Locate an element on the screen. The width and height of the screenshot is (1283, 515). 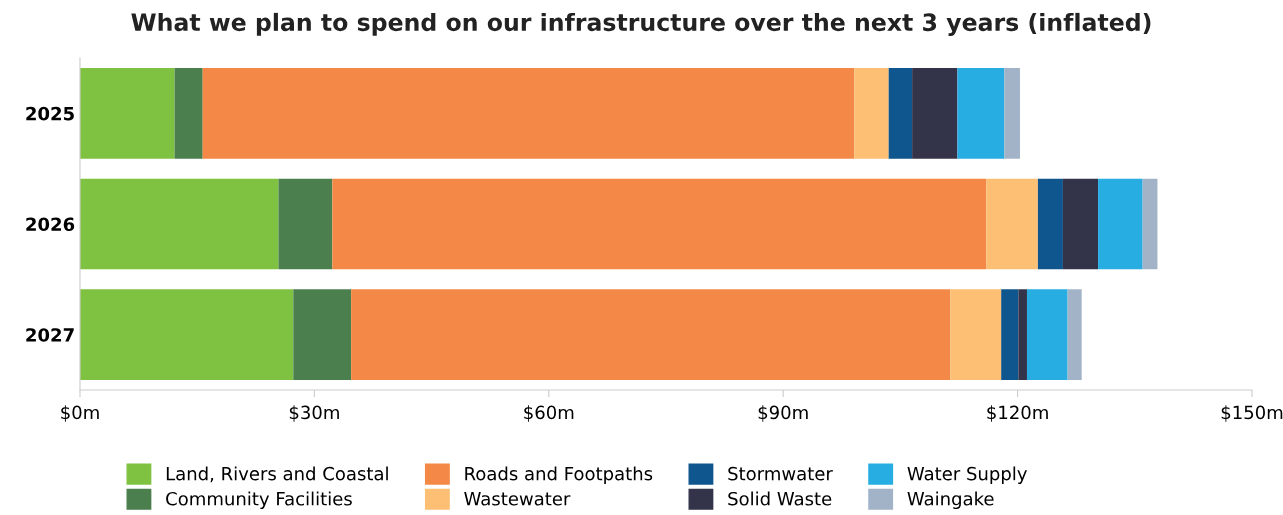
y-tick-label: 2025 is located at coordinates (50, 113).